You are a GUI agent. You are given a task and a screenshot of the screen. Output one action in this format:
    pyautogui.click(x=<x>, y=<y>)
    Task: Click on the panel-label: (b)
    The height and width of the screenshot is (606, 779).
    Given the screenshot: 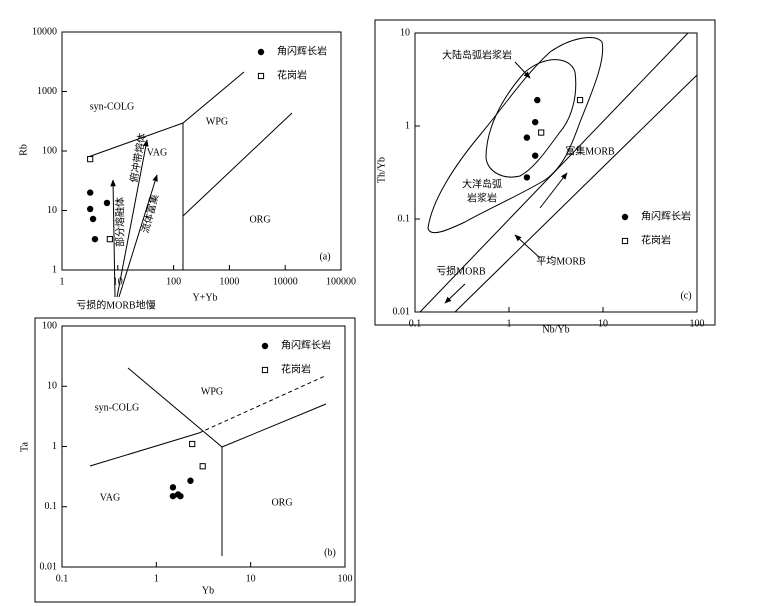 What is the action you would take?
    pyautogui.click(x=330, y=552)
    